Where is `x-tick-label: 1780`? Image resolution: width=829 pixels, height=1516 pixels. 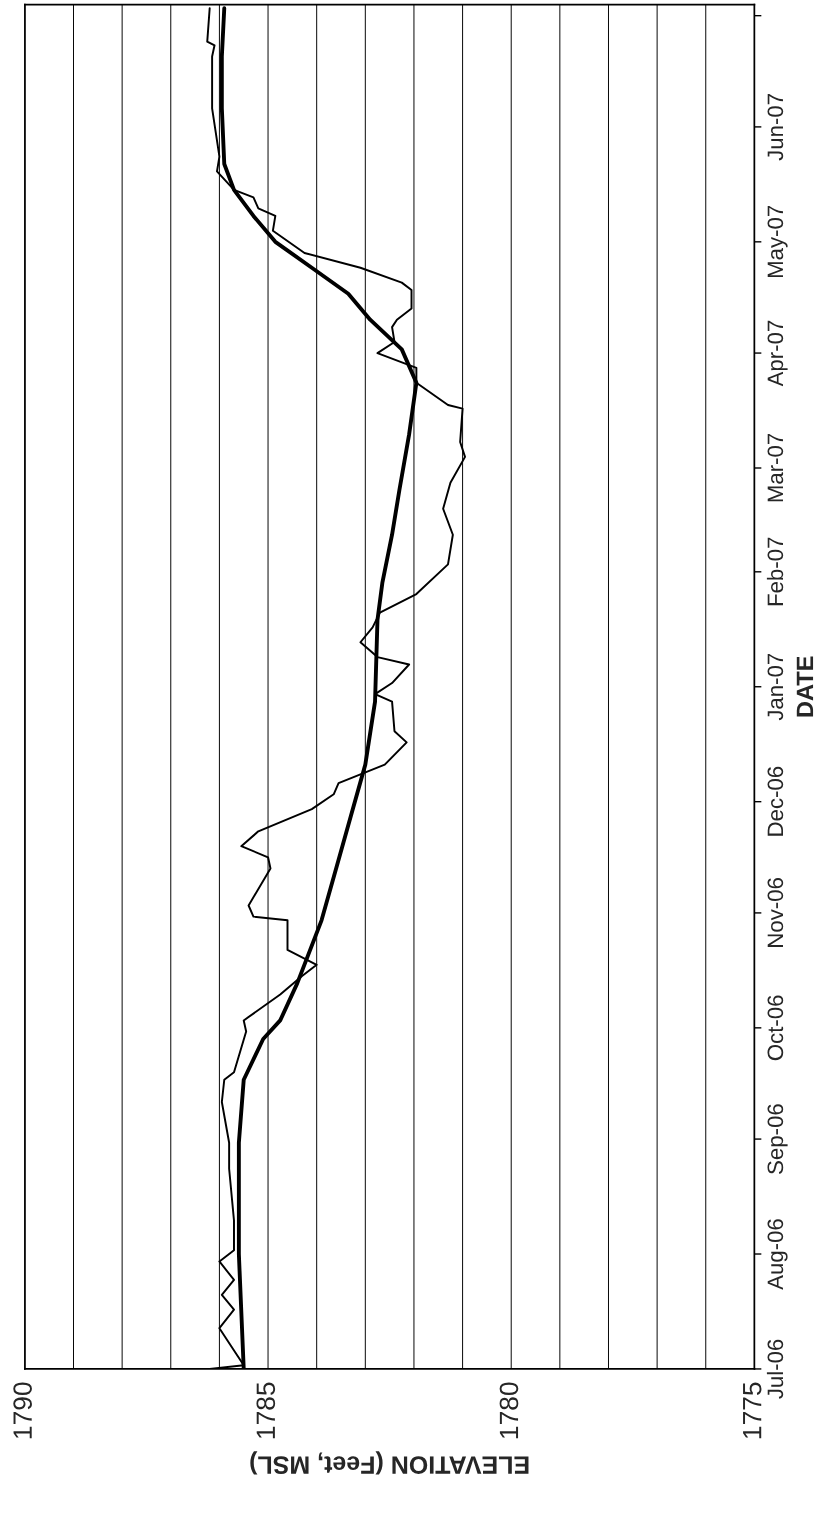 x-tick-label: 1780 is located at coordinates (509, 1410).